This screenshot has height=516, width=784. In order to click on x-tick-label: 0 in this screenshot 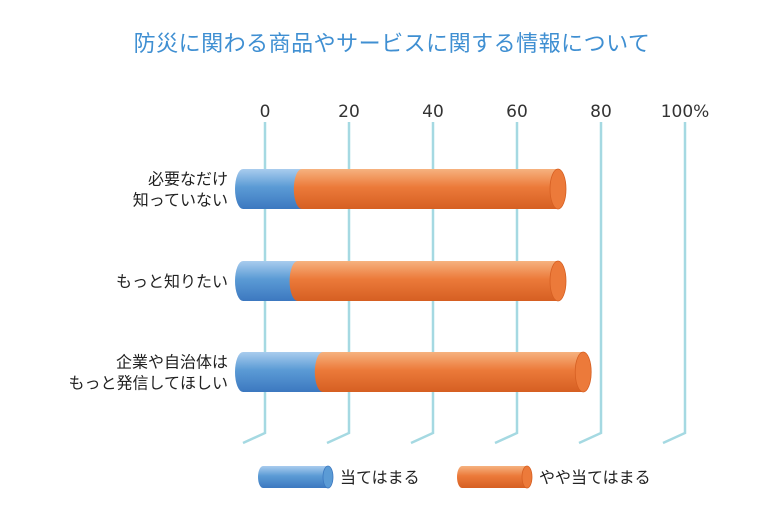, I will do `click(265, 112)`.